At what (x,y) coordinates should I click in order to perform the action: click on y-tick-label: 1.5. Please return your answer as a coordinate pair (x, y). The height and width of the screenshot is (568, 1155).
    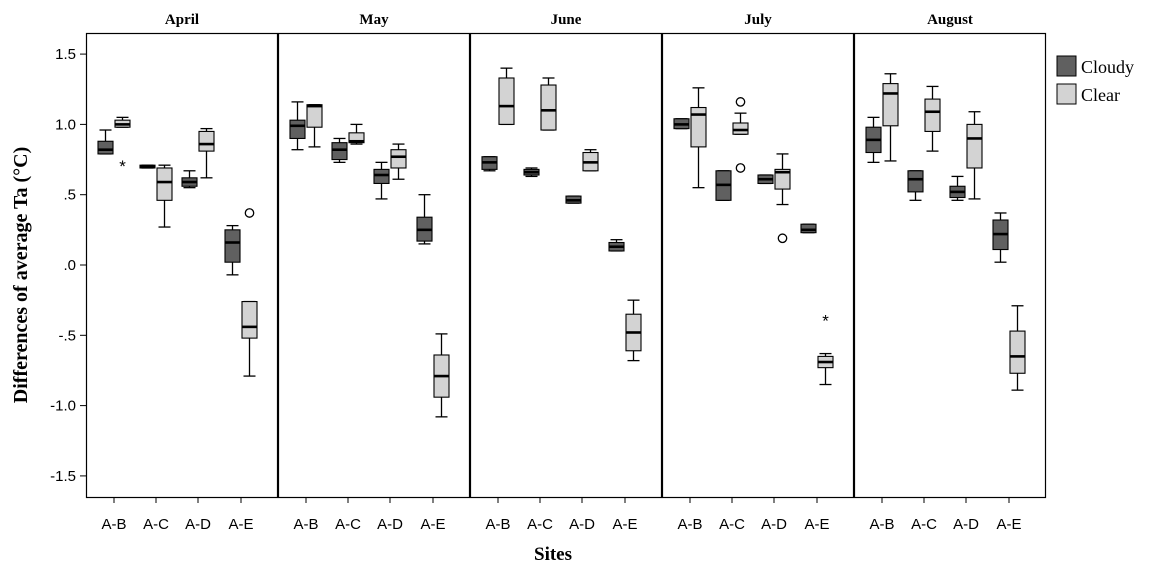
    Looking at the image, I should click on (65, 54).